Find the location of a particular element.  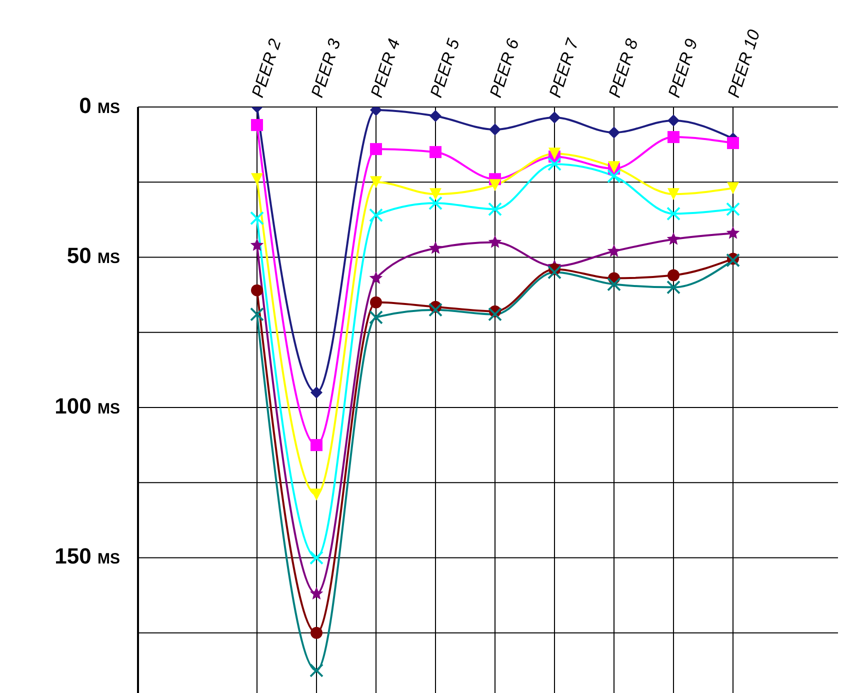

x-tick-label: PEER 7 is located at coordinates (564, 68).